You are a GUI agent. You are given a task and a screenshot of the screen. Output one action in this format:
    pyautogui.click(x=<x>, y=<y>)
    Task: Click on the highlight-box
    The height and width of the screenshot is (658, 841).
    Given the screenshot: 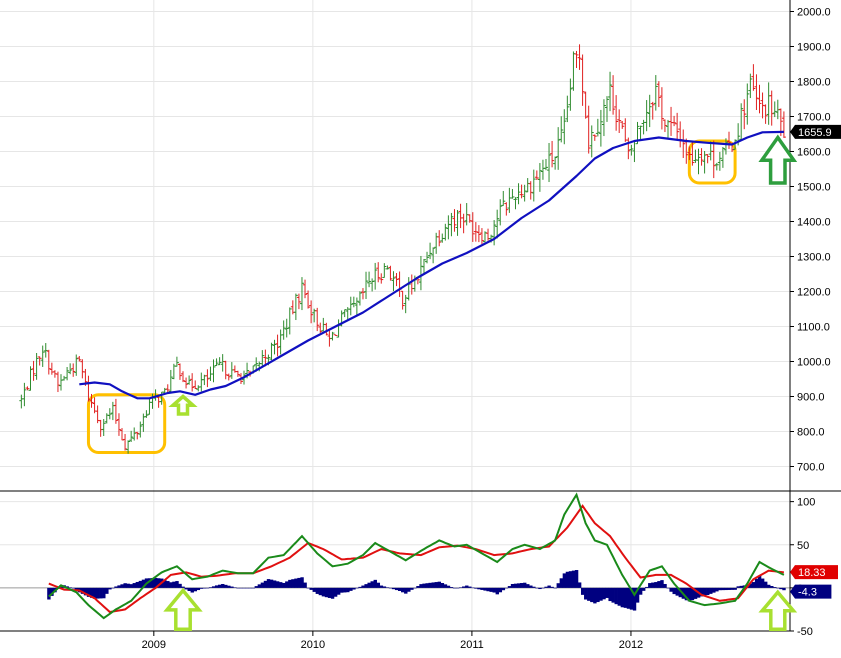 What is the action you would take?
    pyautogui.click(x=712, y=162)
    